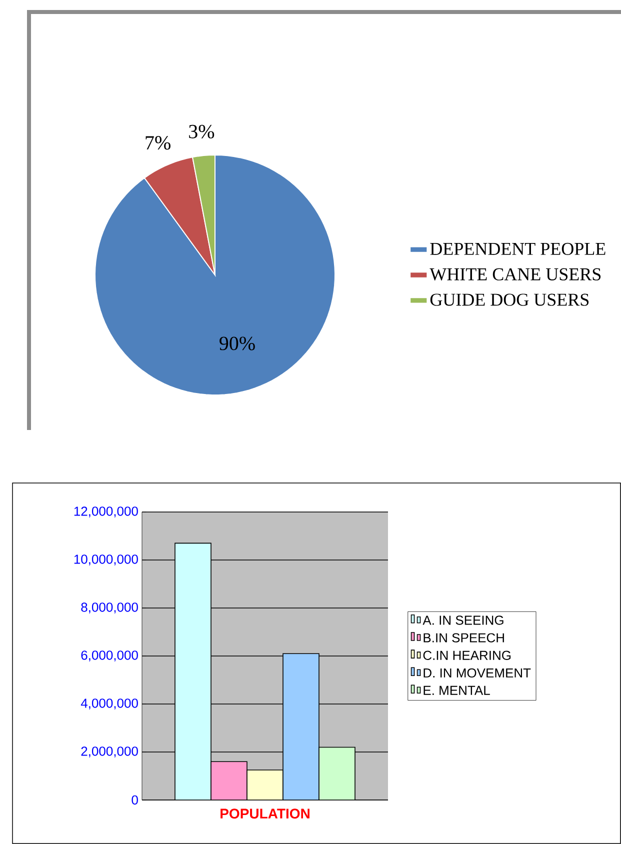  What do you see at coordinates (463, 620) in the screenshot?
I see `legend-label: A. IN SEEING` at bounding box center [463, 620].